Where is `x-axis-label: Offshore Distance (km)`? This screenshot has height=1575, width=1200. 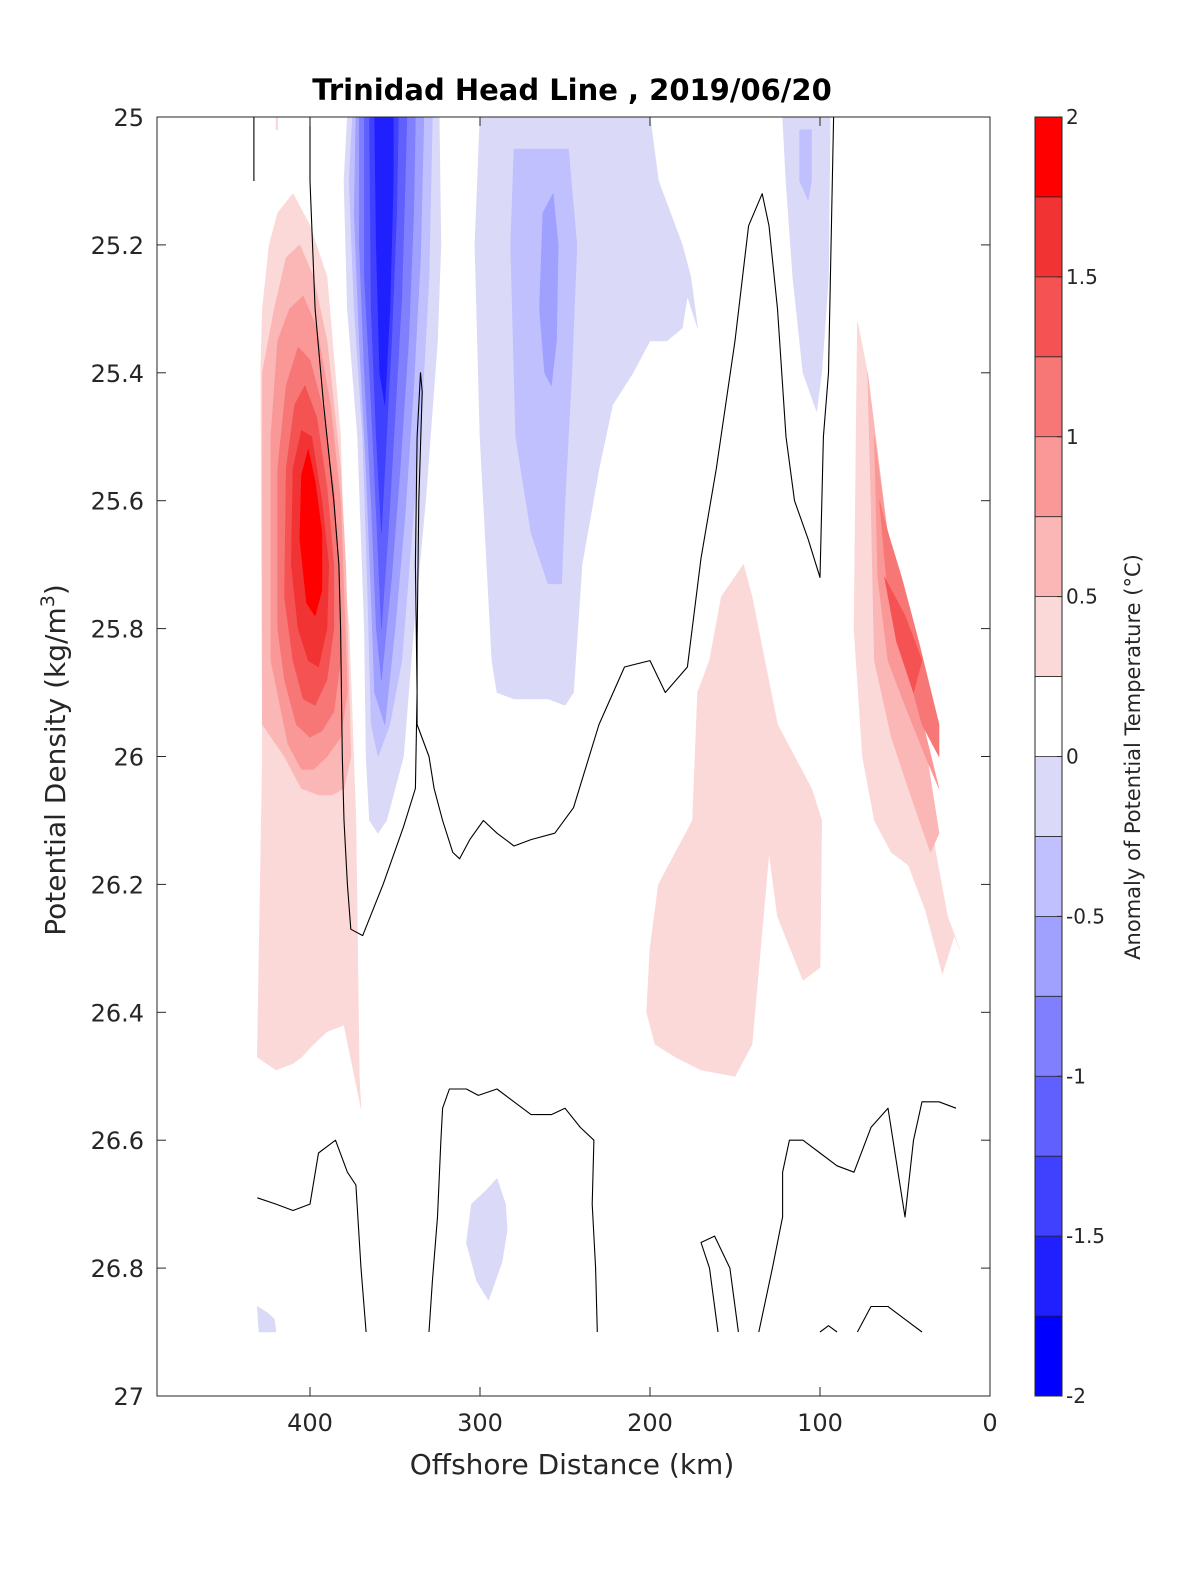 x-axis-label: Offshore Distance (km) is located at coordinates (572, 1464).